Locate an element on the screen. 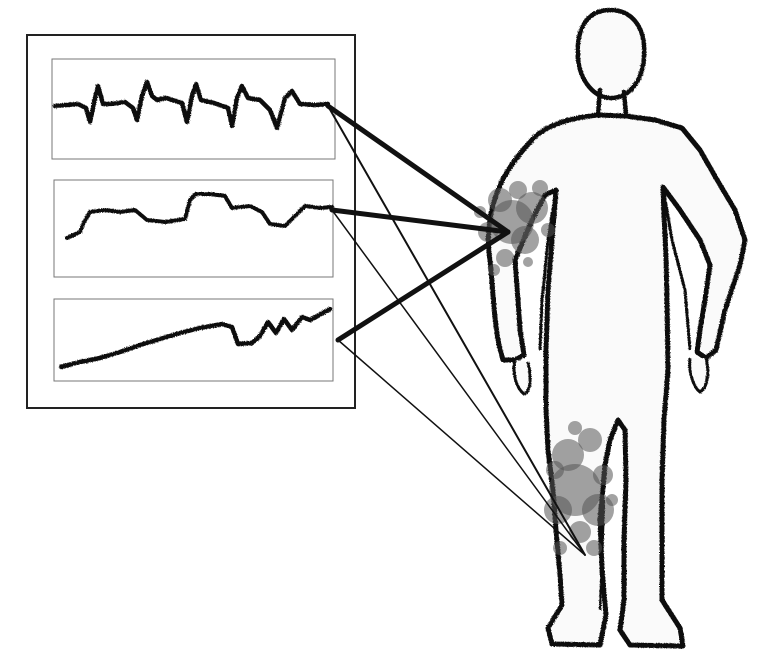 This screenshot has height=663, width=758. head is located at coordinates (611, 54).